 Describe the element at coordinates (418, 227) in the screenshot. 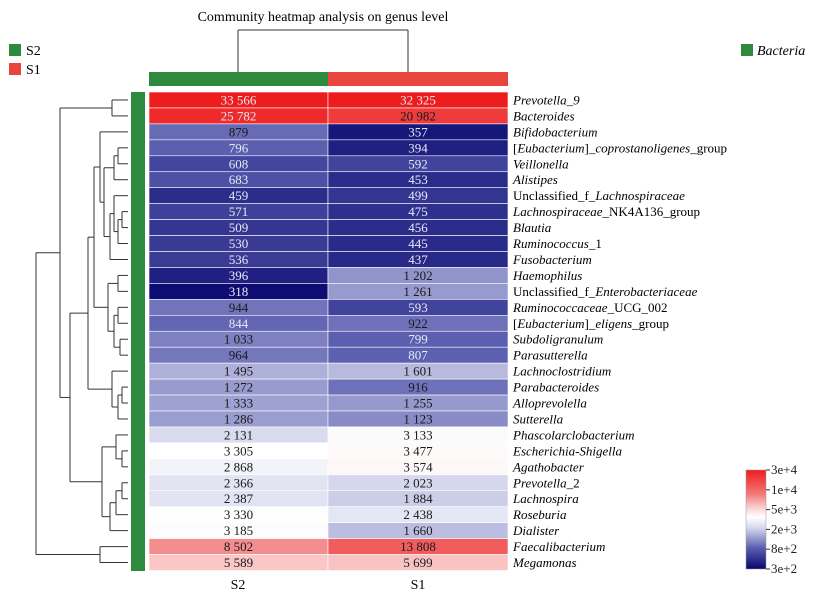

I see `heatmap-cell-label: 456` at that location.